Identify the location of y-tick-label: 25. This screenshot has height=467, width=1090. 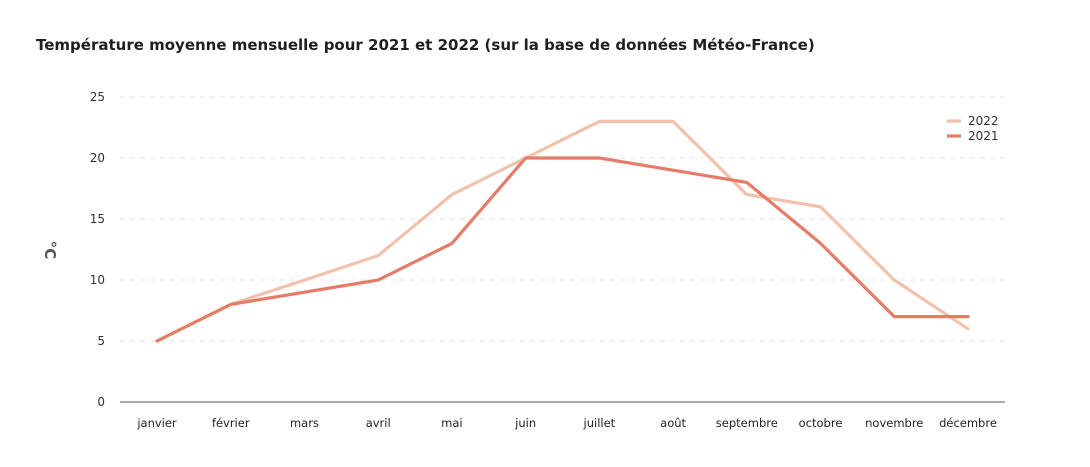
(97, 97).